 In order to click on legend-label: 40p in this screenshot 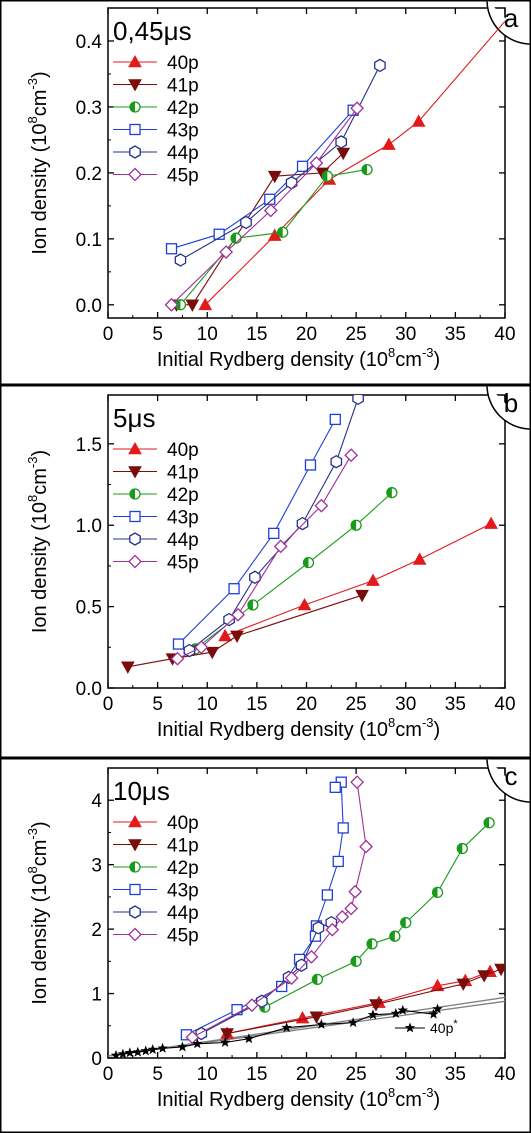, I will do `click(183, 823)`.